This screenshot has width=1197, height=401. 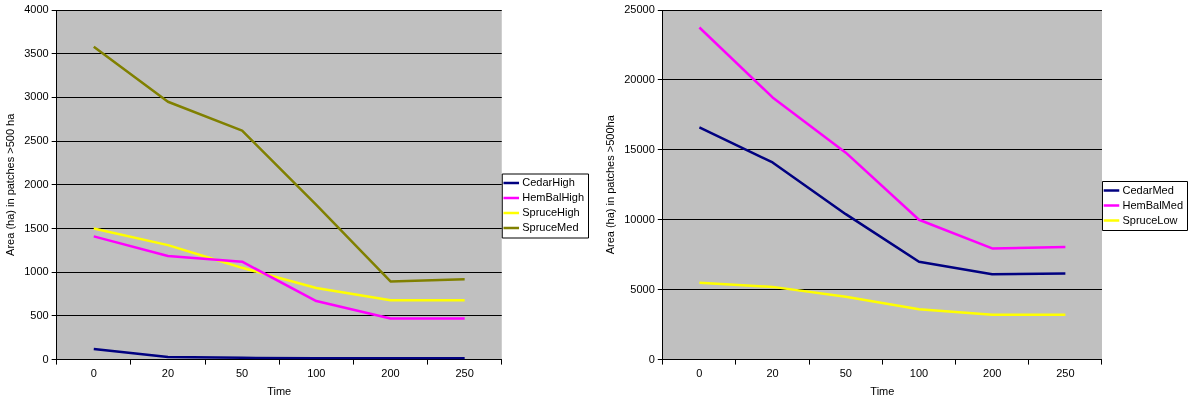 What do you see at coordinates (36, 96) in the screenshot?
I see `y-tick-label: 3000` at bounding box center [36, 96].